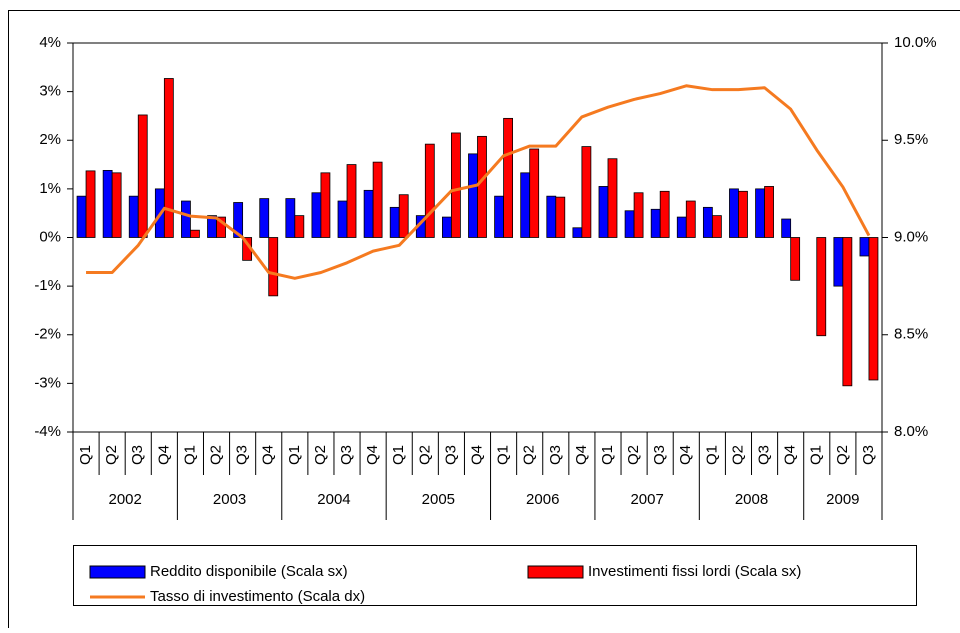 The width and height of the screenshot is (960, 633). I want to click on y-tick-label: 0%, so click(50, 236).